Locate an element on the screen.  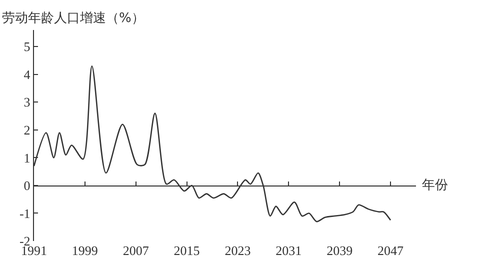
y-tick-label: 2 is located at coordinates (27, 130).